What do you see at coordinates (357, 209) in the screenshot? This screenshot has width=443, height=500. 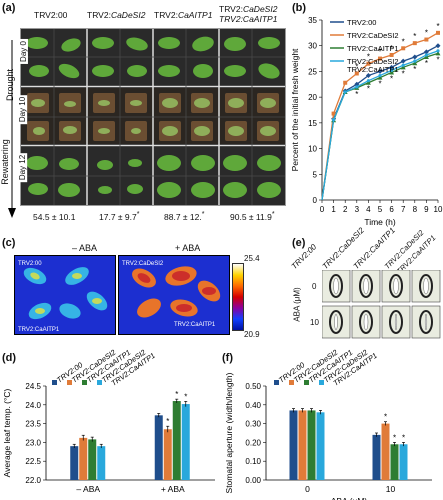 I see `x-tick-label: 3` at bounding box center [357, 209].